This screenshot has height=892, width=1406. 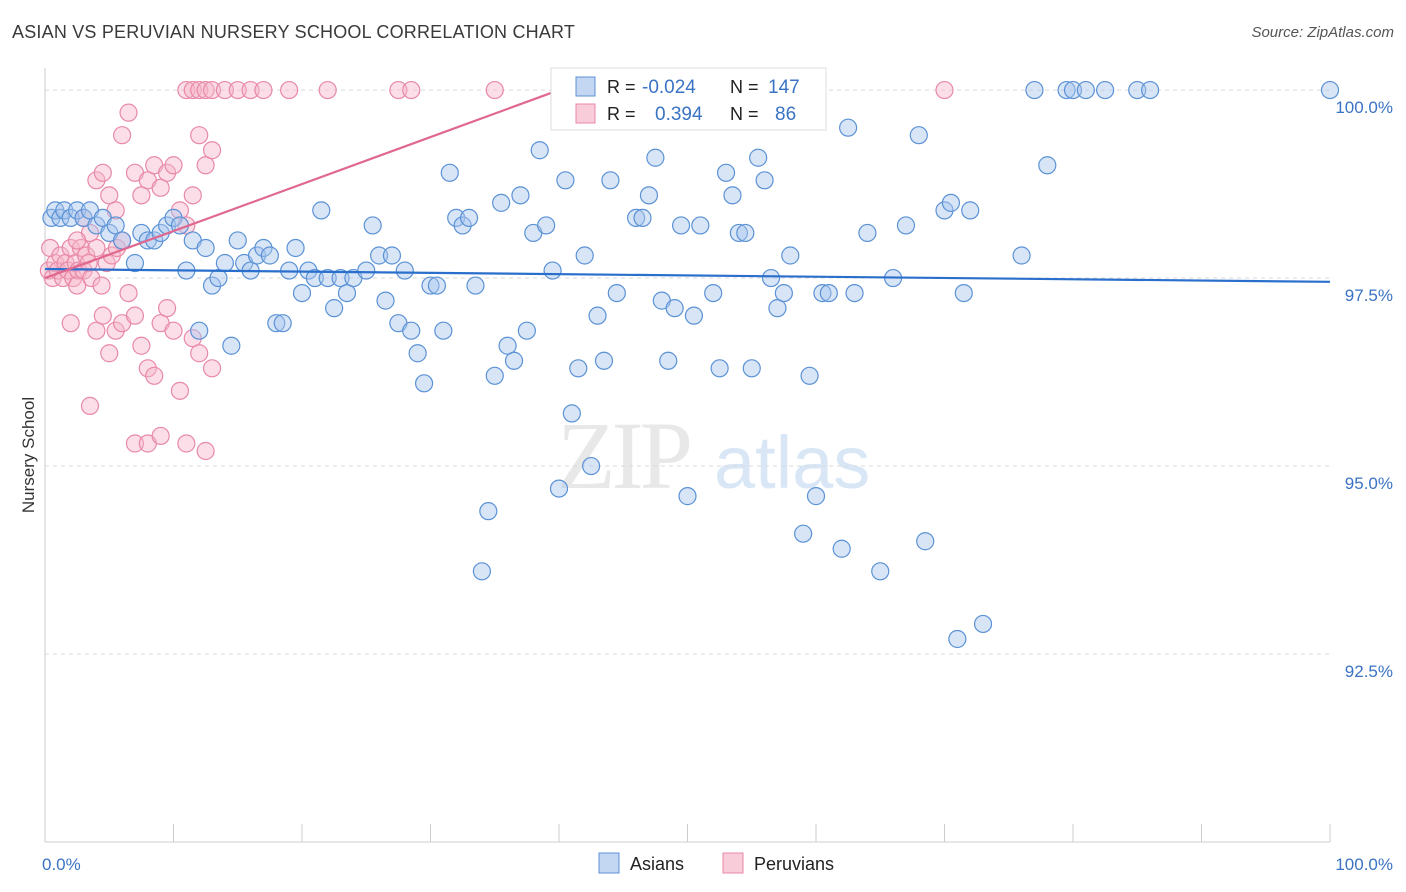 I want to click on peruvians-swatch, so click(x=585, y=113).